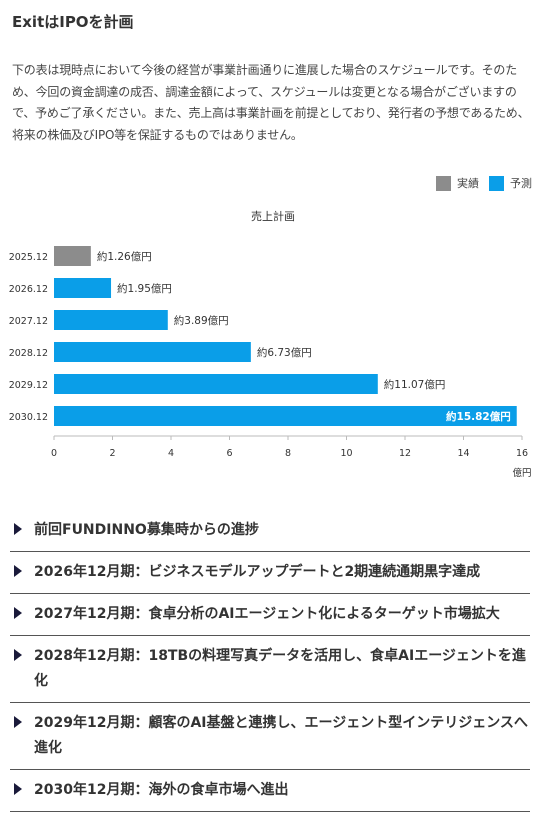 The image size is (546, 832). What do you see at coordinates (484, 183) in the screenshot?
I see `chart-legend: 実績 予測` at bounding box center [484, 183].